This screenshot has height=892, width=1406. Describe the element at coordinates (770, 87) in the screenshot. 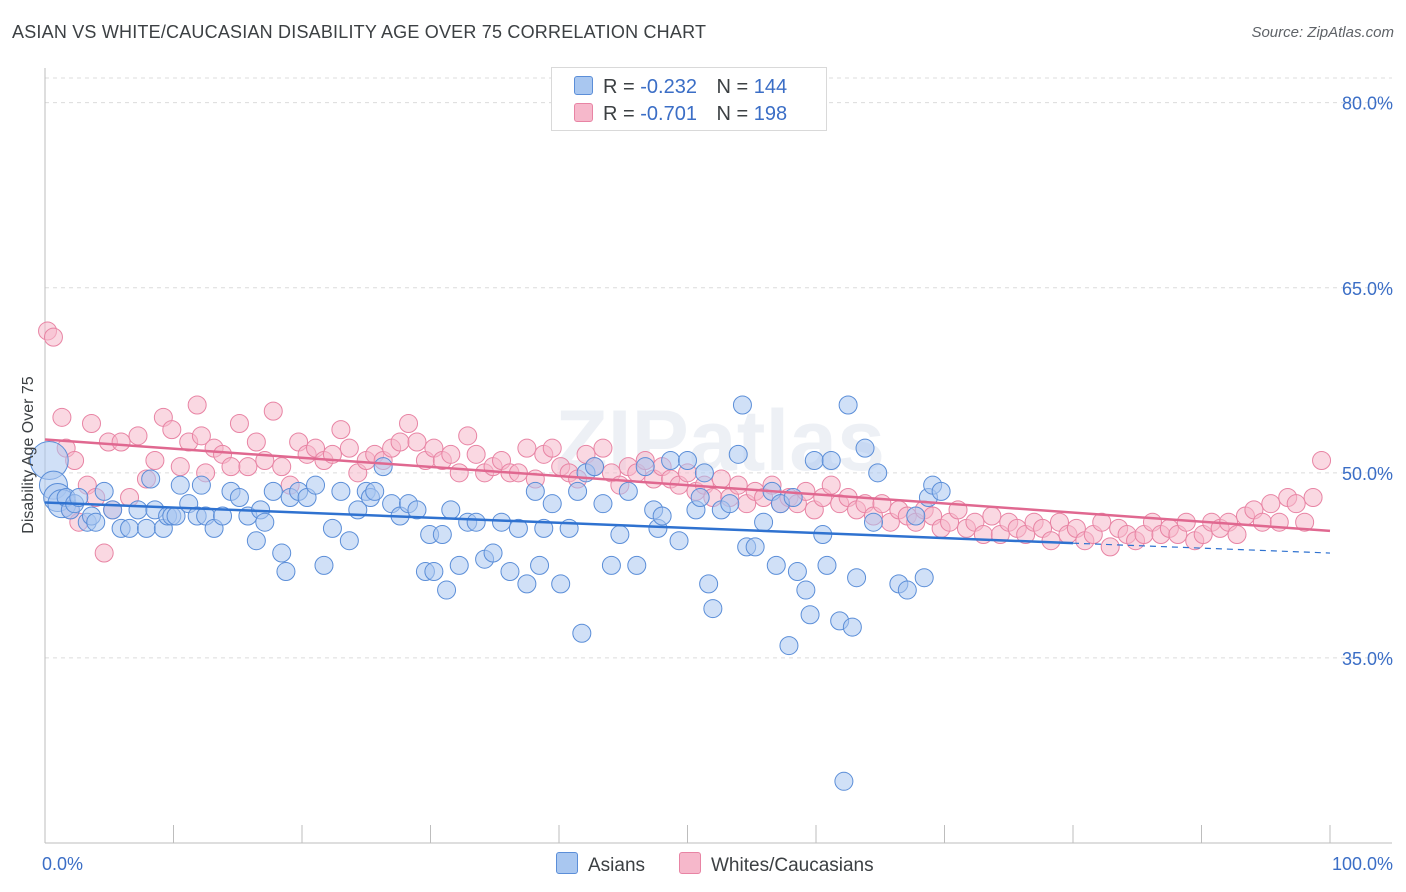

I see `asians-n-value: 144` at that location.